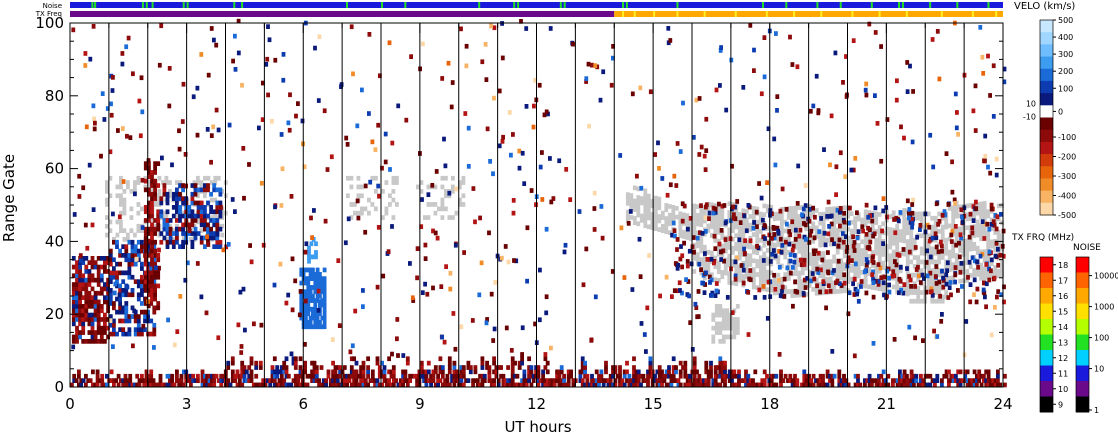  I want to click on velocity-swatch, so click(1046, 63).